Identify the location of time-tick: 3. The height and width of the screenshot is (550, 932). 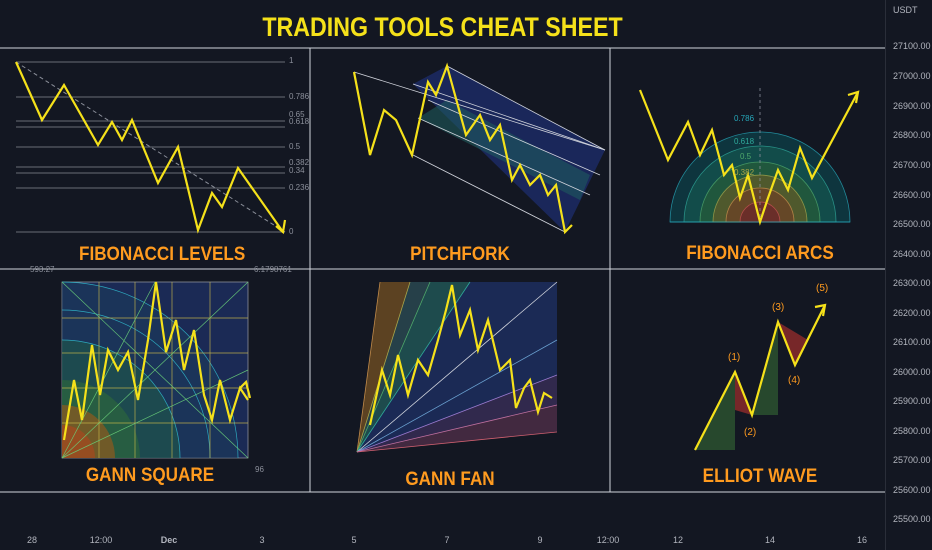
(262, 540).